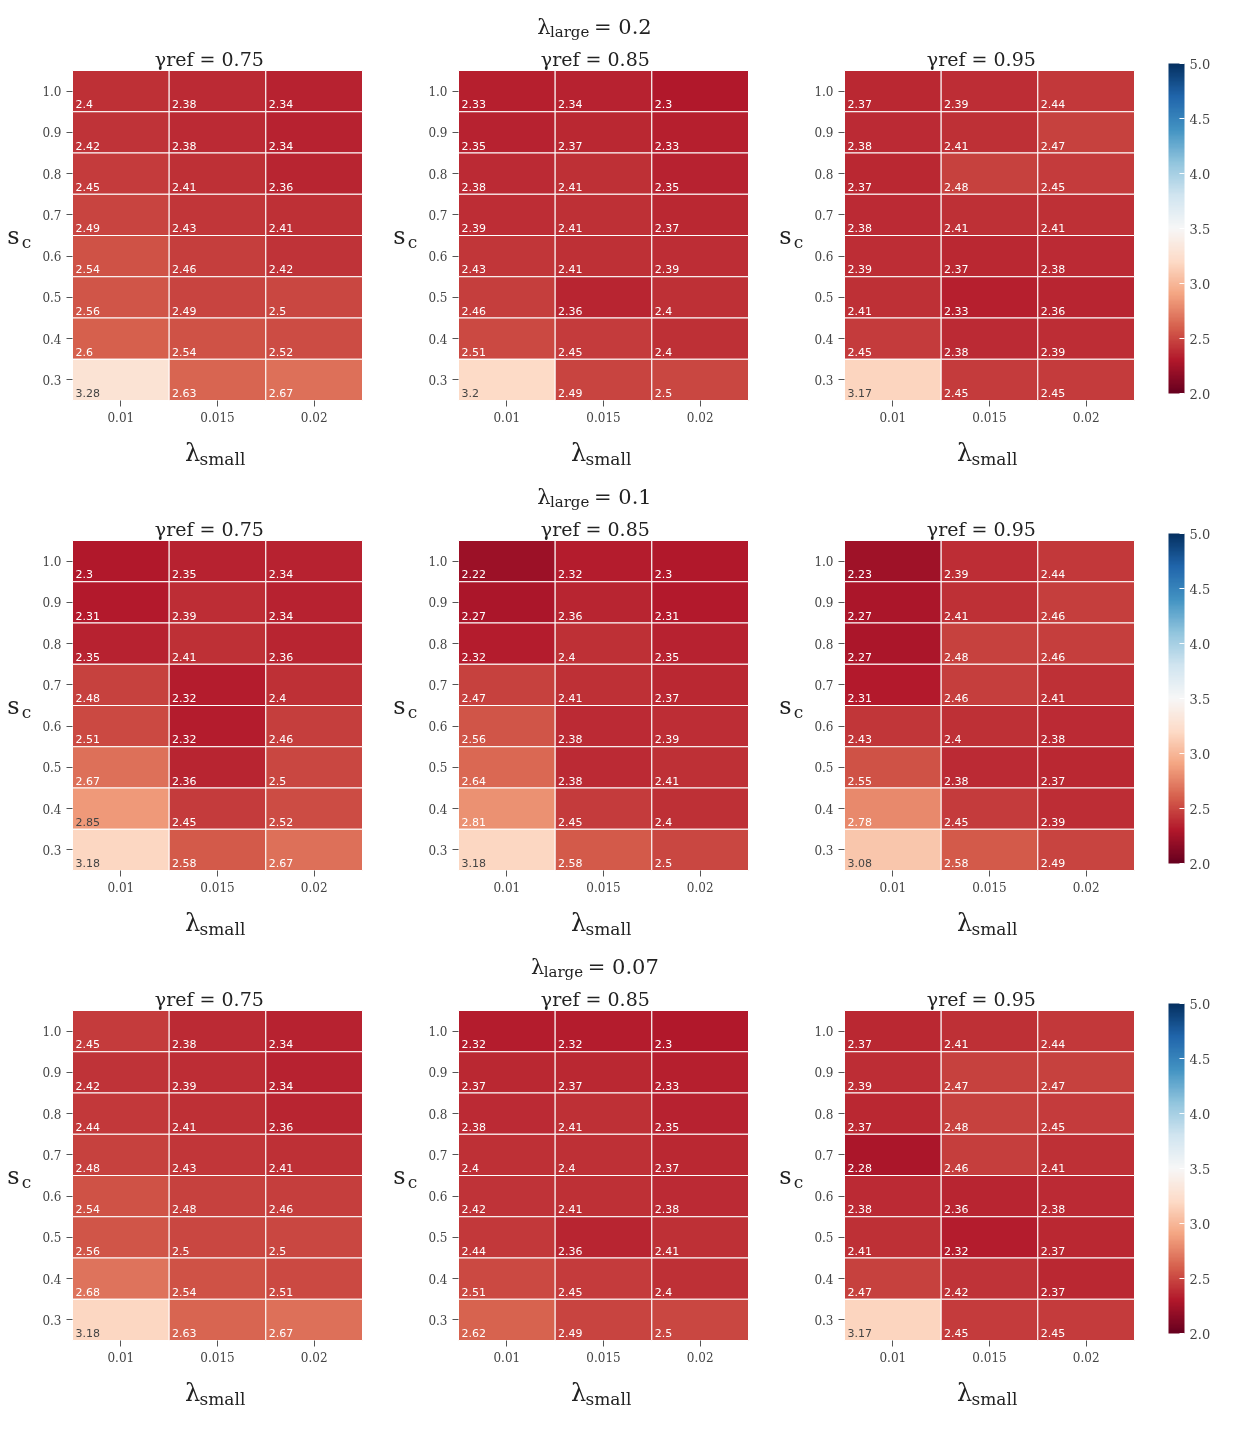  Describe the element at coordinates (1200, 64) in the screenshot. I see `color-bar-label: 5.0` at that location.